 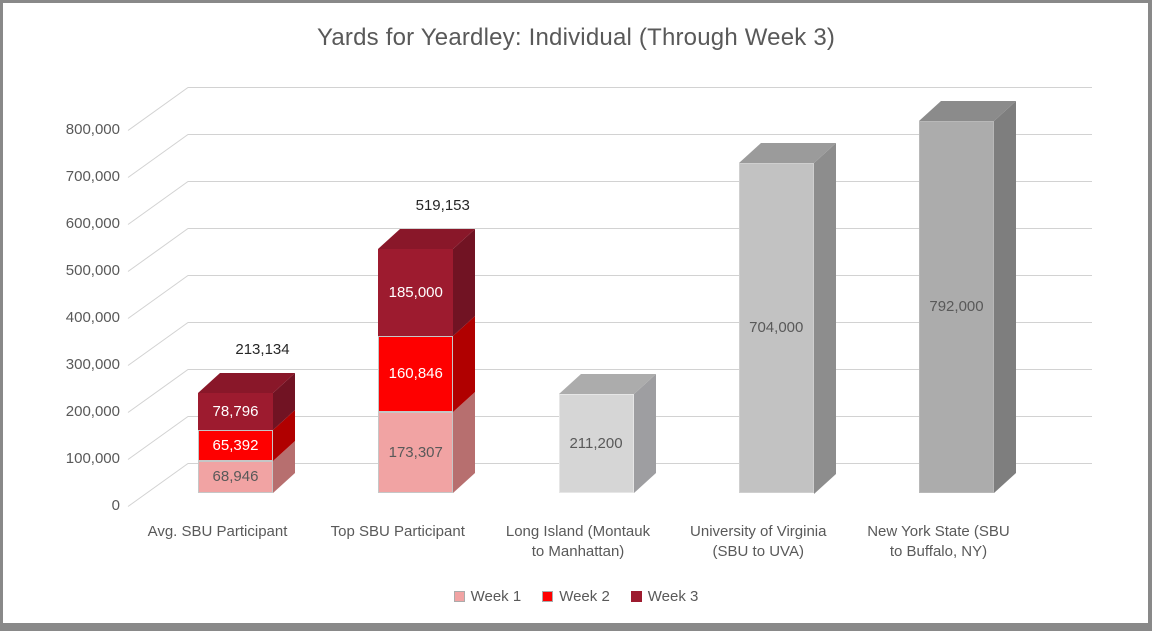 I want to click on legend-label: Week 1, so click(x=496, y=596).